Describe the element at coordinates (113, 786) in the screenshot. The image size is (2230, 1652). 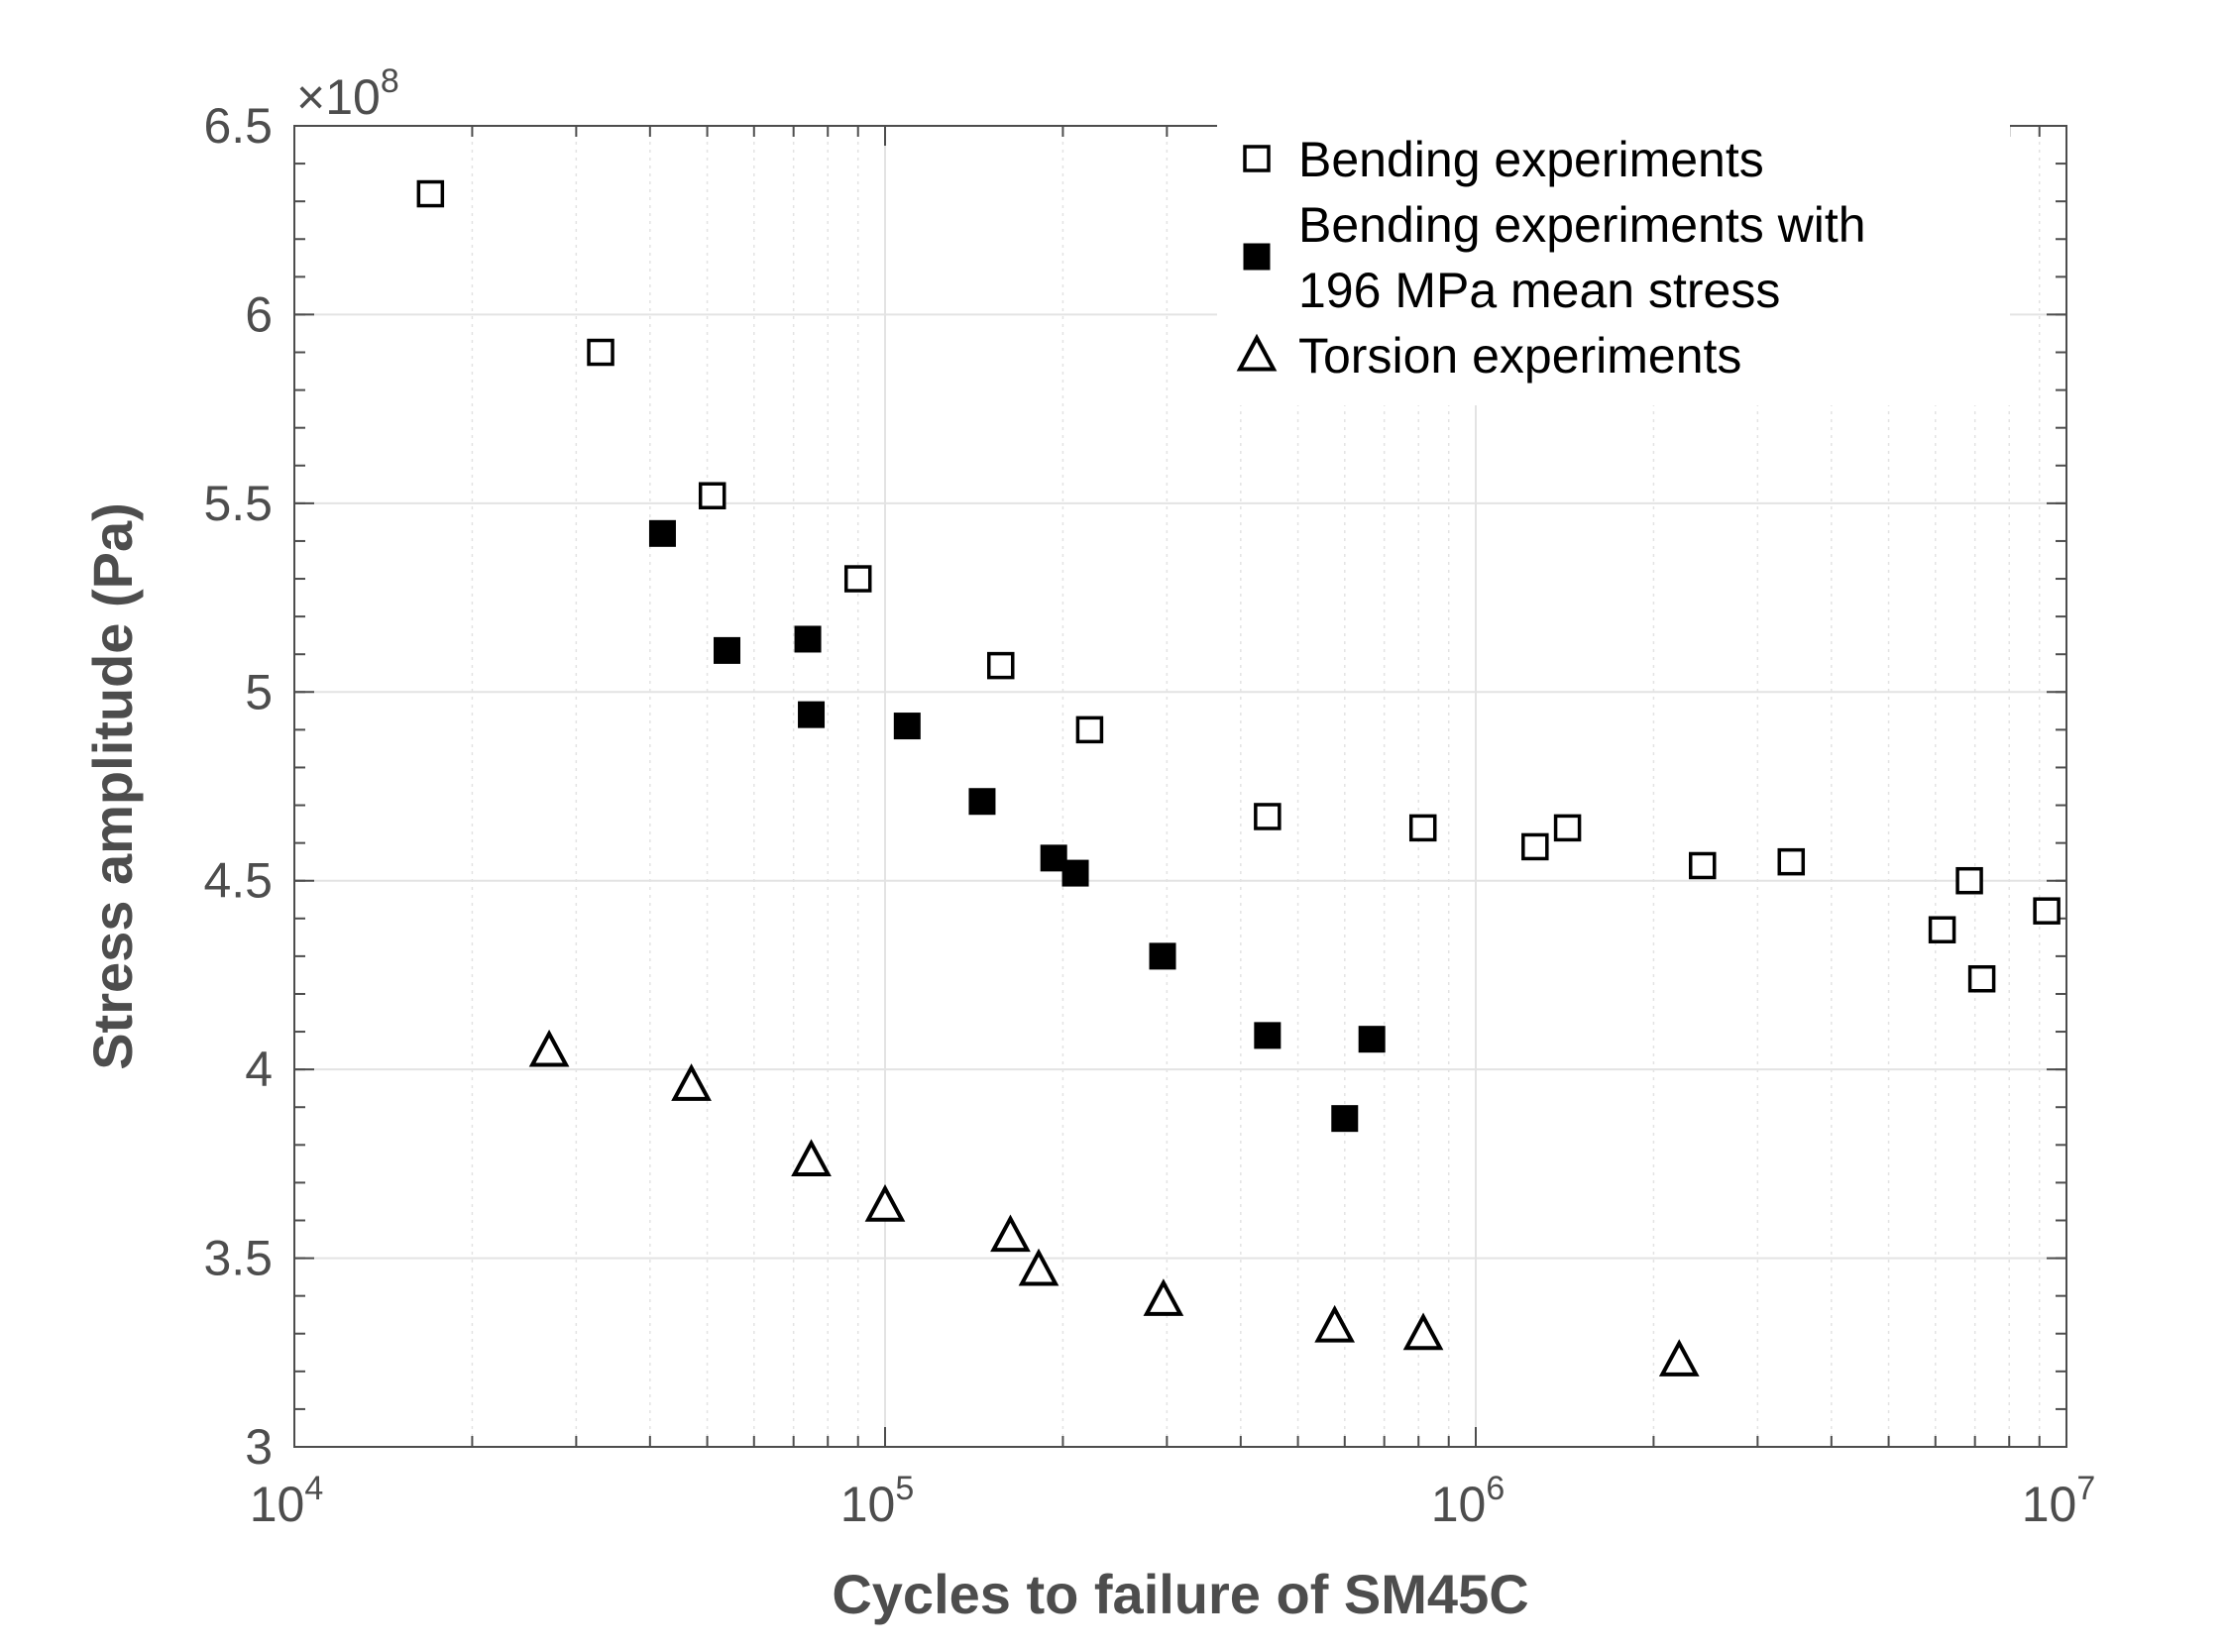
I see `y-axis-title: Stress amplitude (Pa)` at that location.